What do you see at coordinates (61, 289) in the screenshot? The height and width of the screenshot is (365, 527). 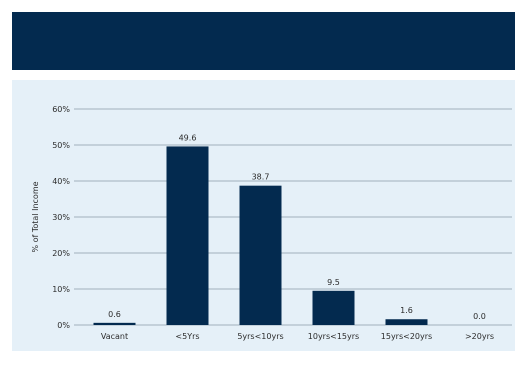 I see `y-tick-label: 10%` at bounding box center [61, 289].